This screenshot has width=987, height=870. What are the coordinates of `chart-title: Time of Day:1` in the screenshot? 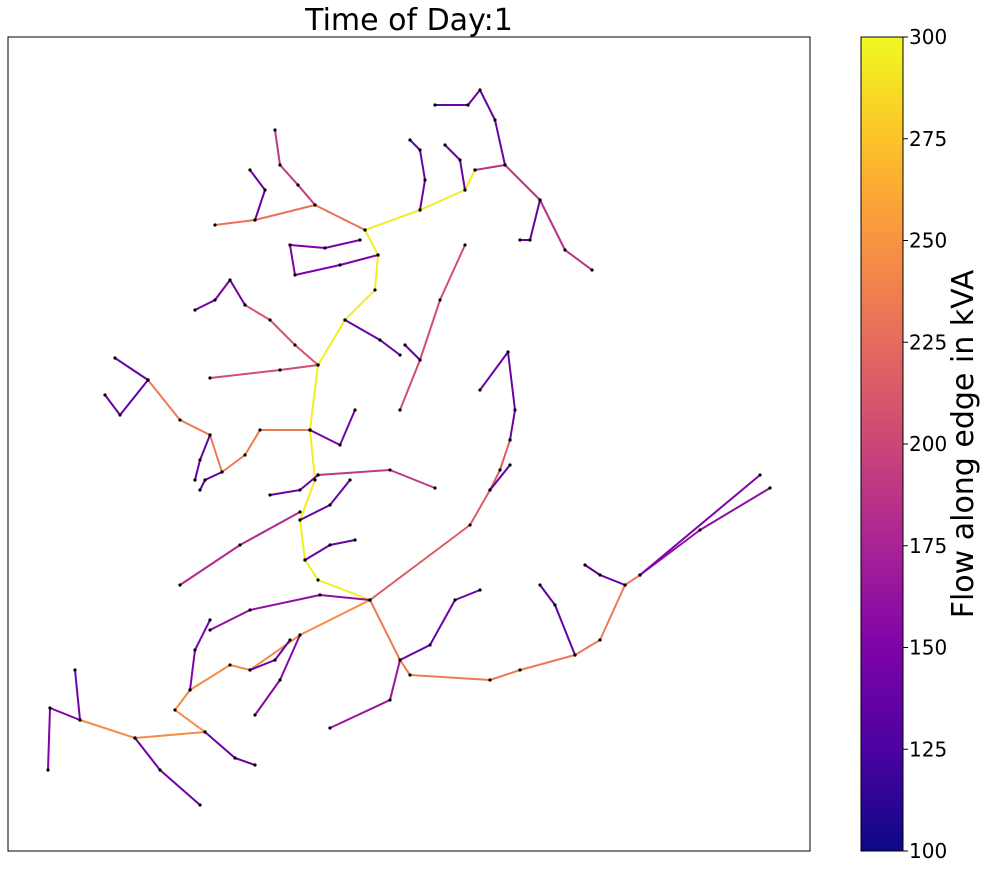 It's located at (408, 20).